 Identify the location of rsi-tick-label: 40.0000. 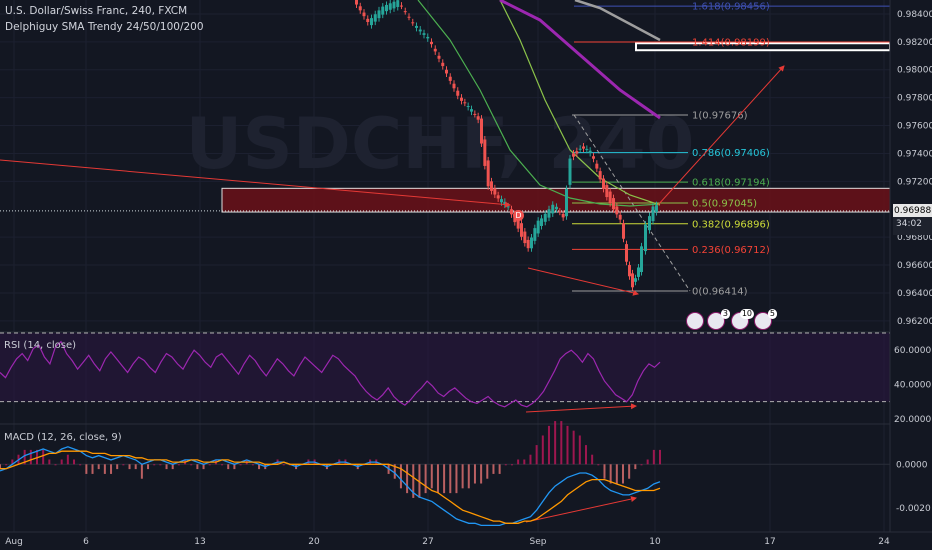
(912, 386).